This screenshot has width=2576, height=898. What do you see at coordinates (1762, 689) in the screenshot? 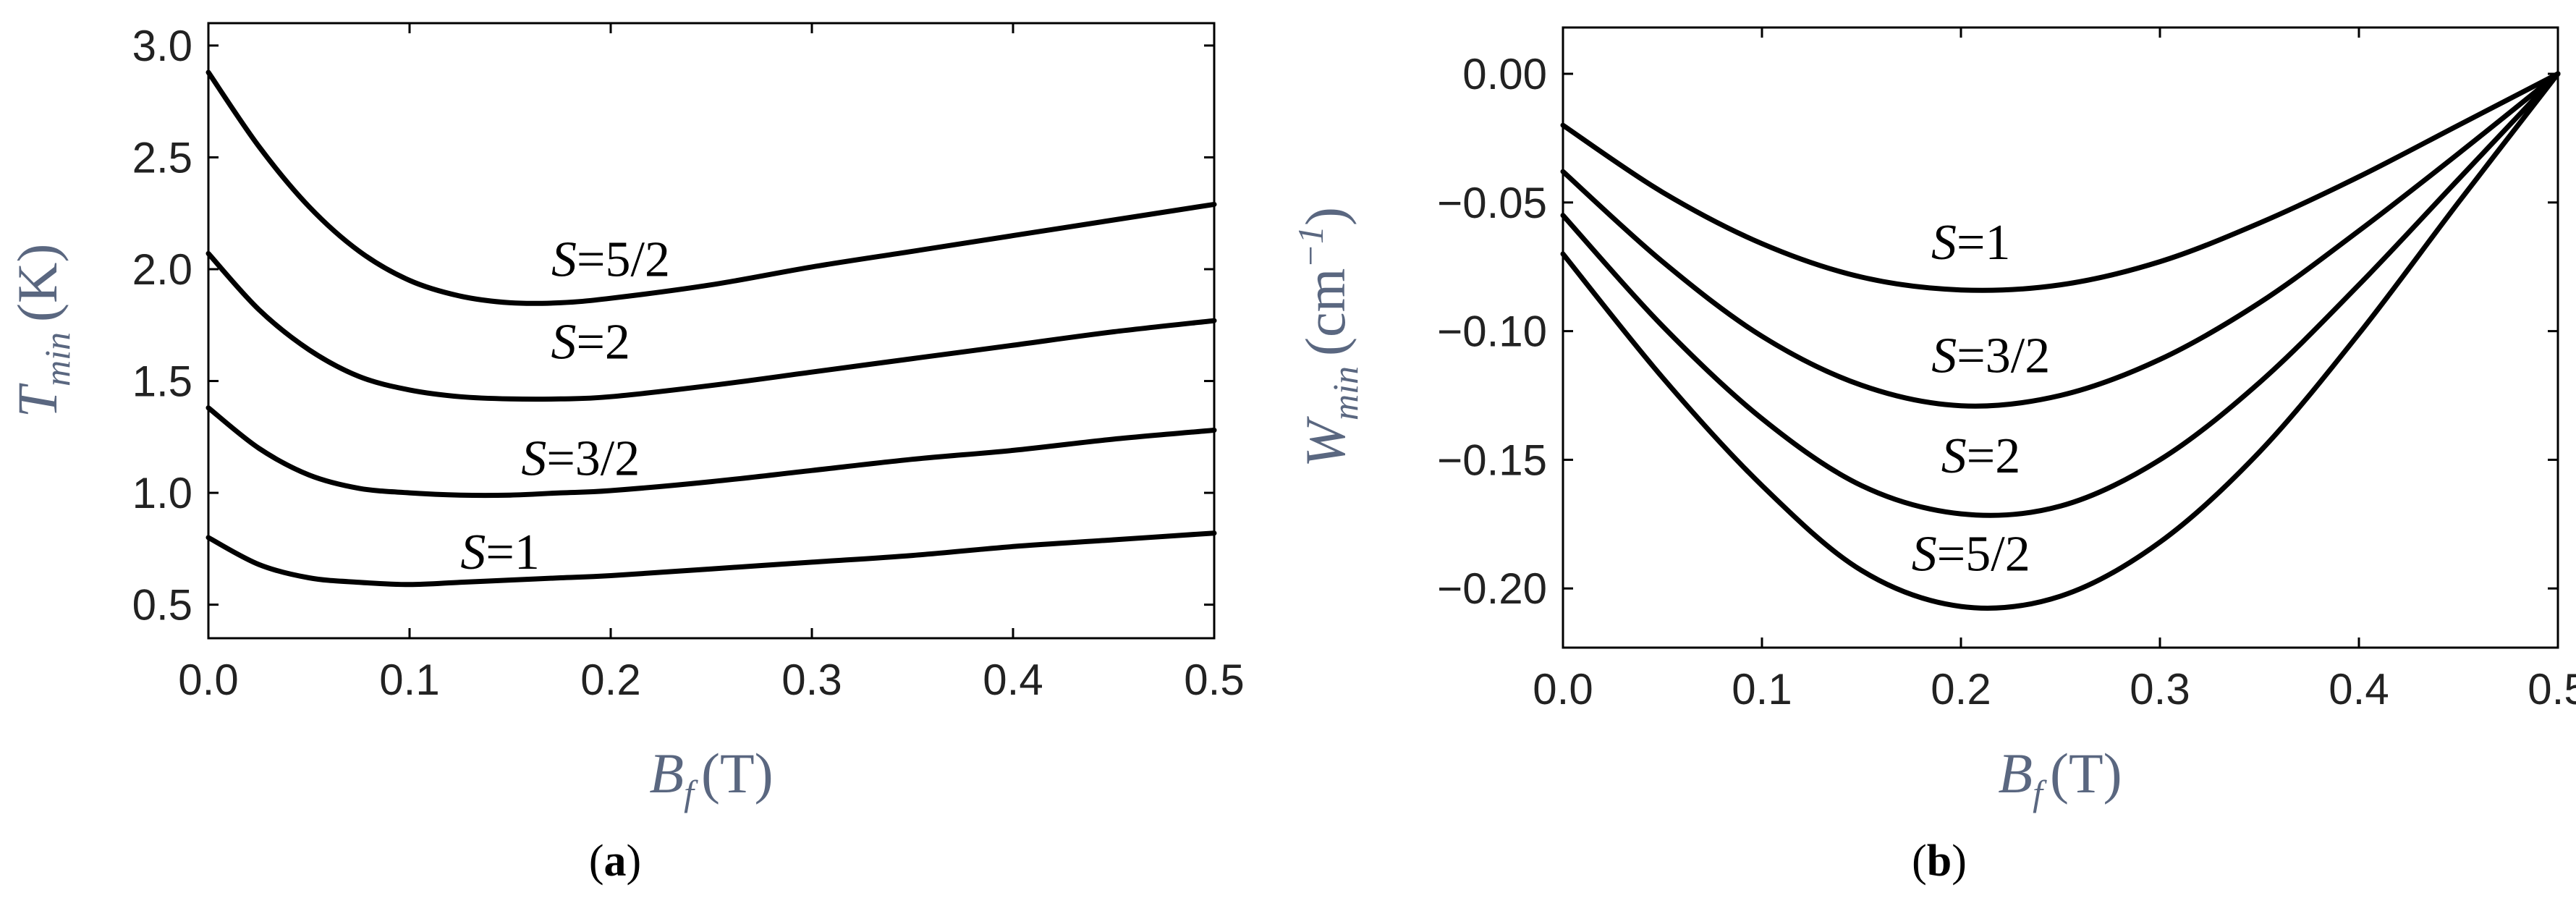
I see `panel-b-x-tick-label: 0.1` at bounding box center [1762, 689].